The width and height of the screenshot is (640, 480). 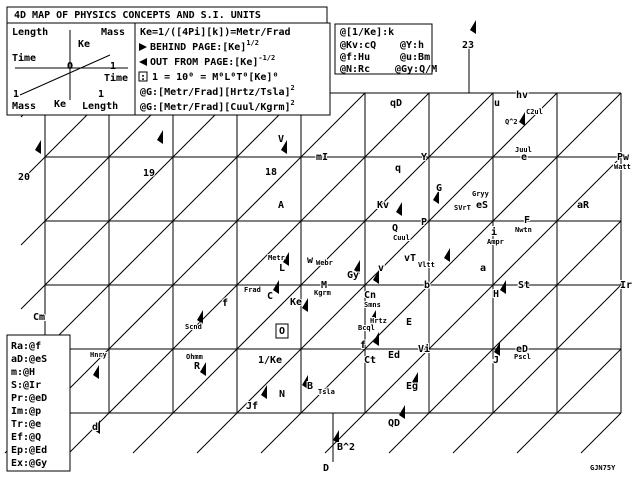 I want to click on axis-line, so click(x=65, y=75).